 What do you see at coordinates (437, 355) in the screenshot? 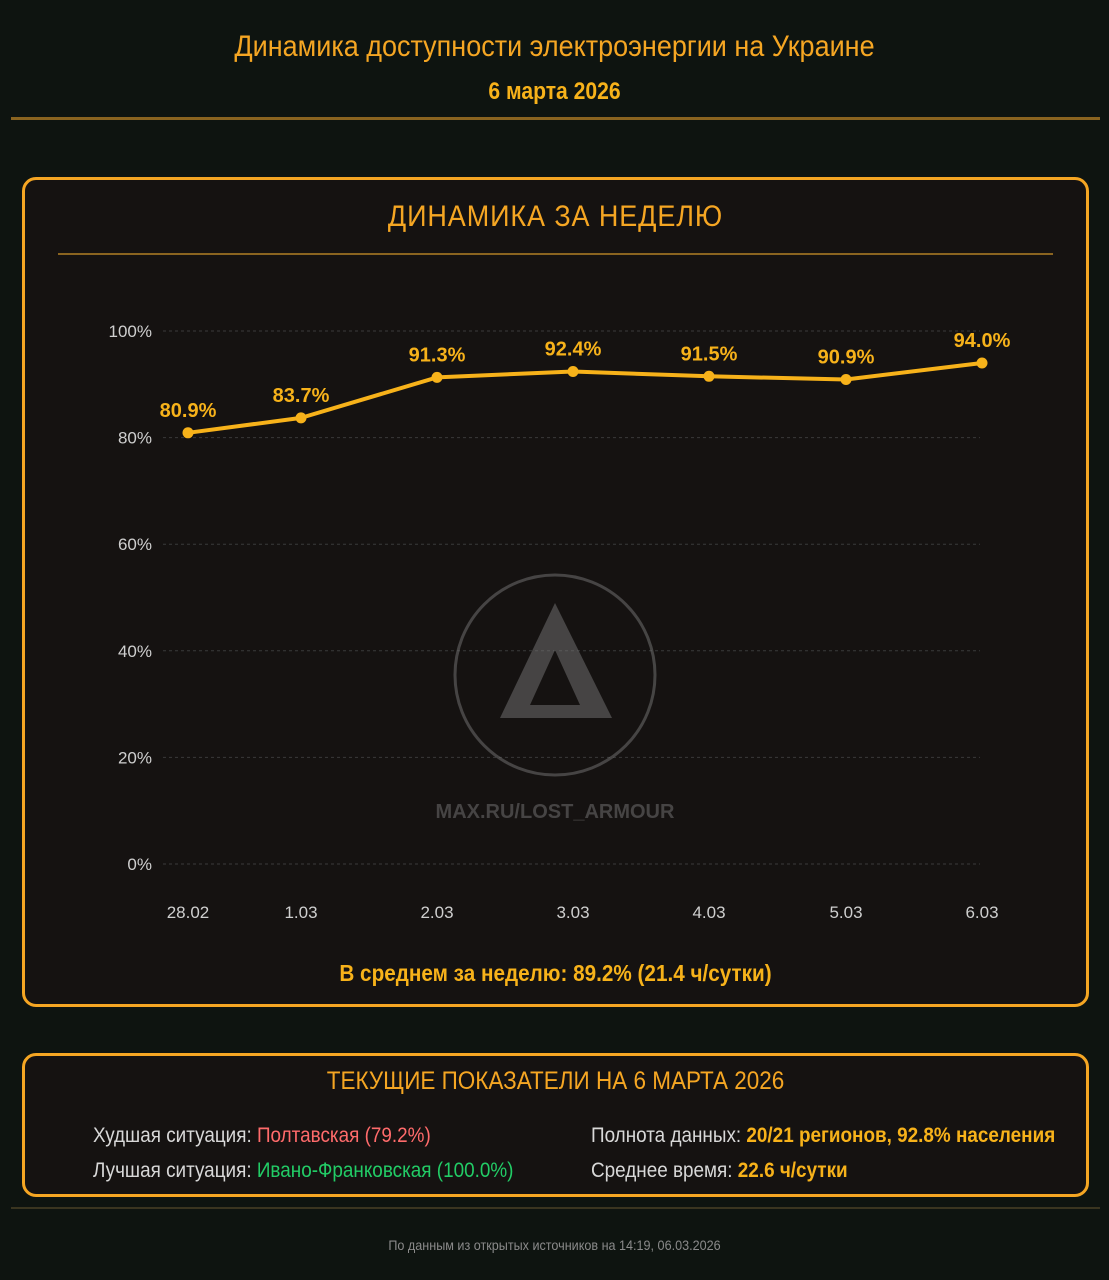
I see `data-label: 91.3%` at bounding box center [437, 355].